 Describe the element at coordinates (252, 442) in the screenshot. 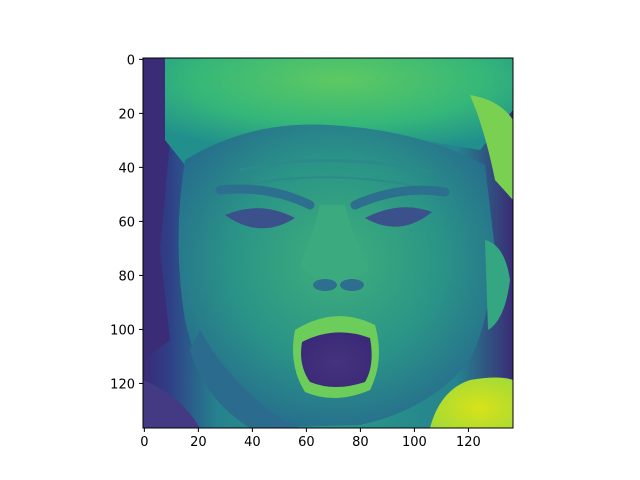

I see `x-tick-label: 40` at that location.